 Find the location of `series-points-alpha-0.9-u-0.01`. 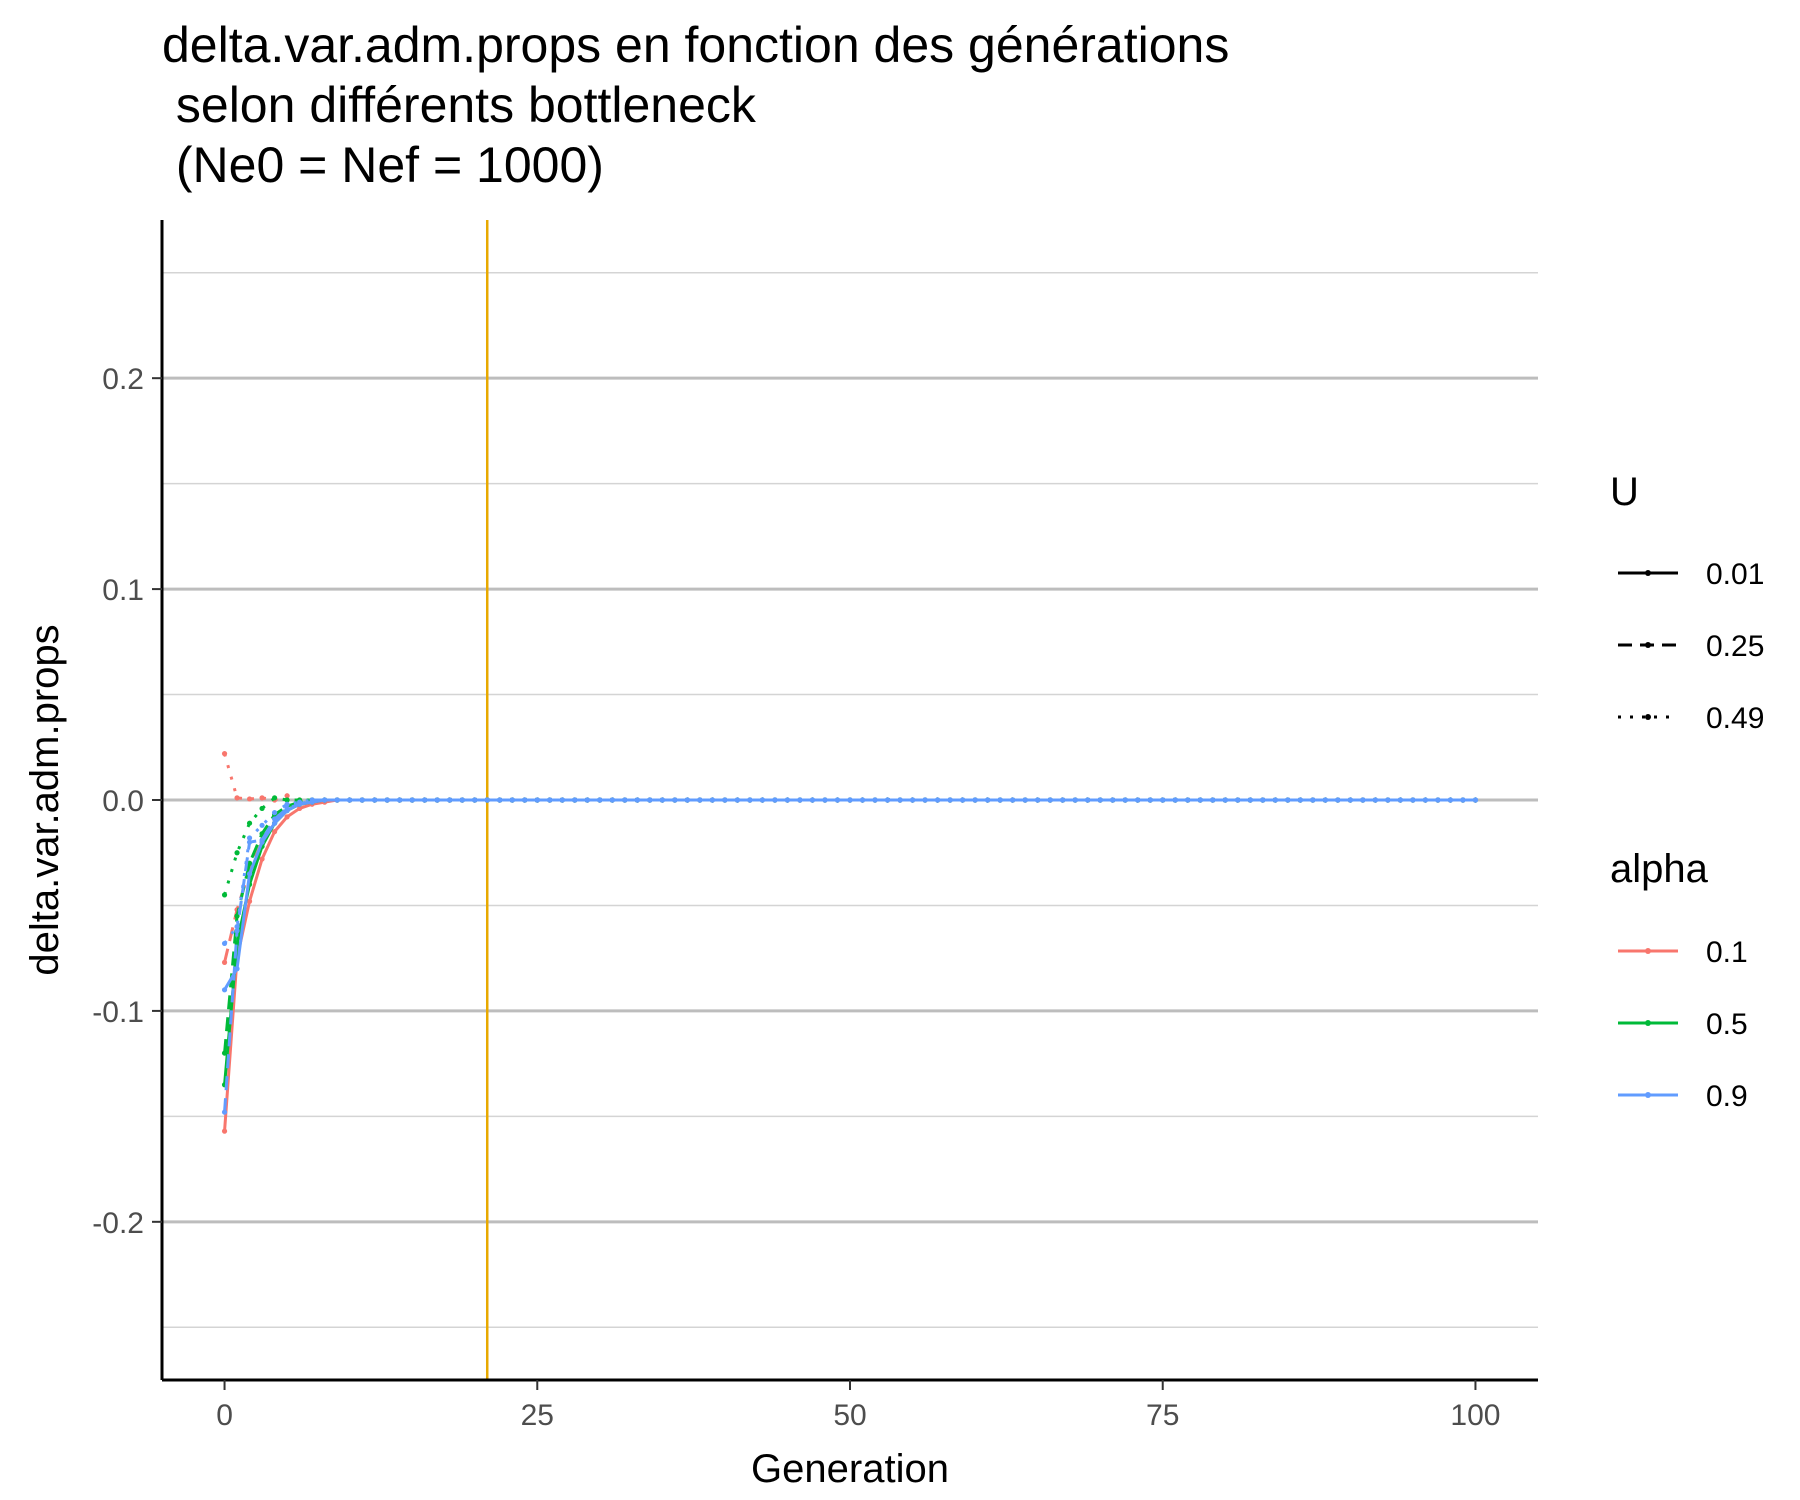

series-points-alpha-0.9-u-0.01 is located at coordinates (850, 895).